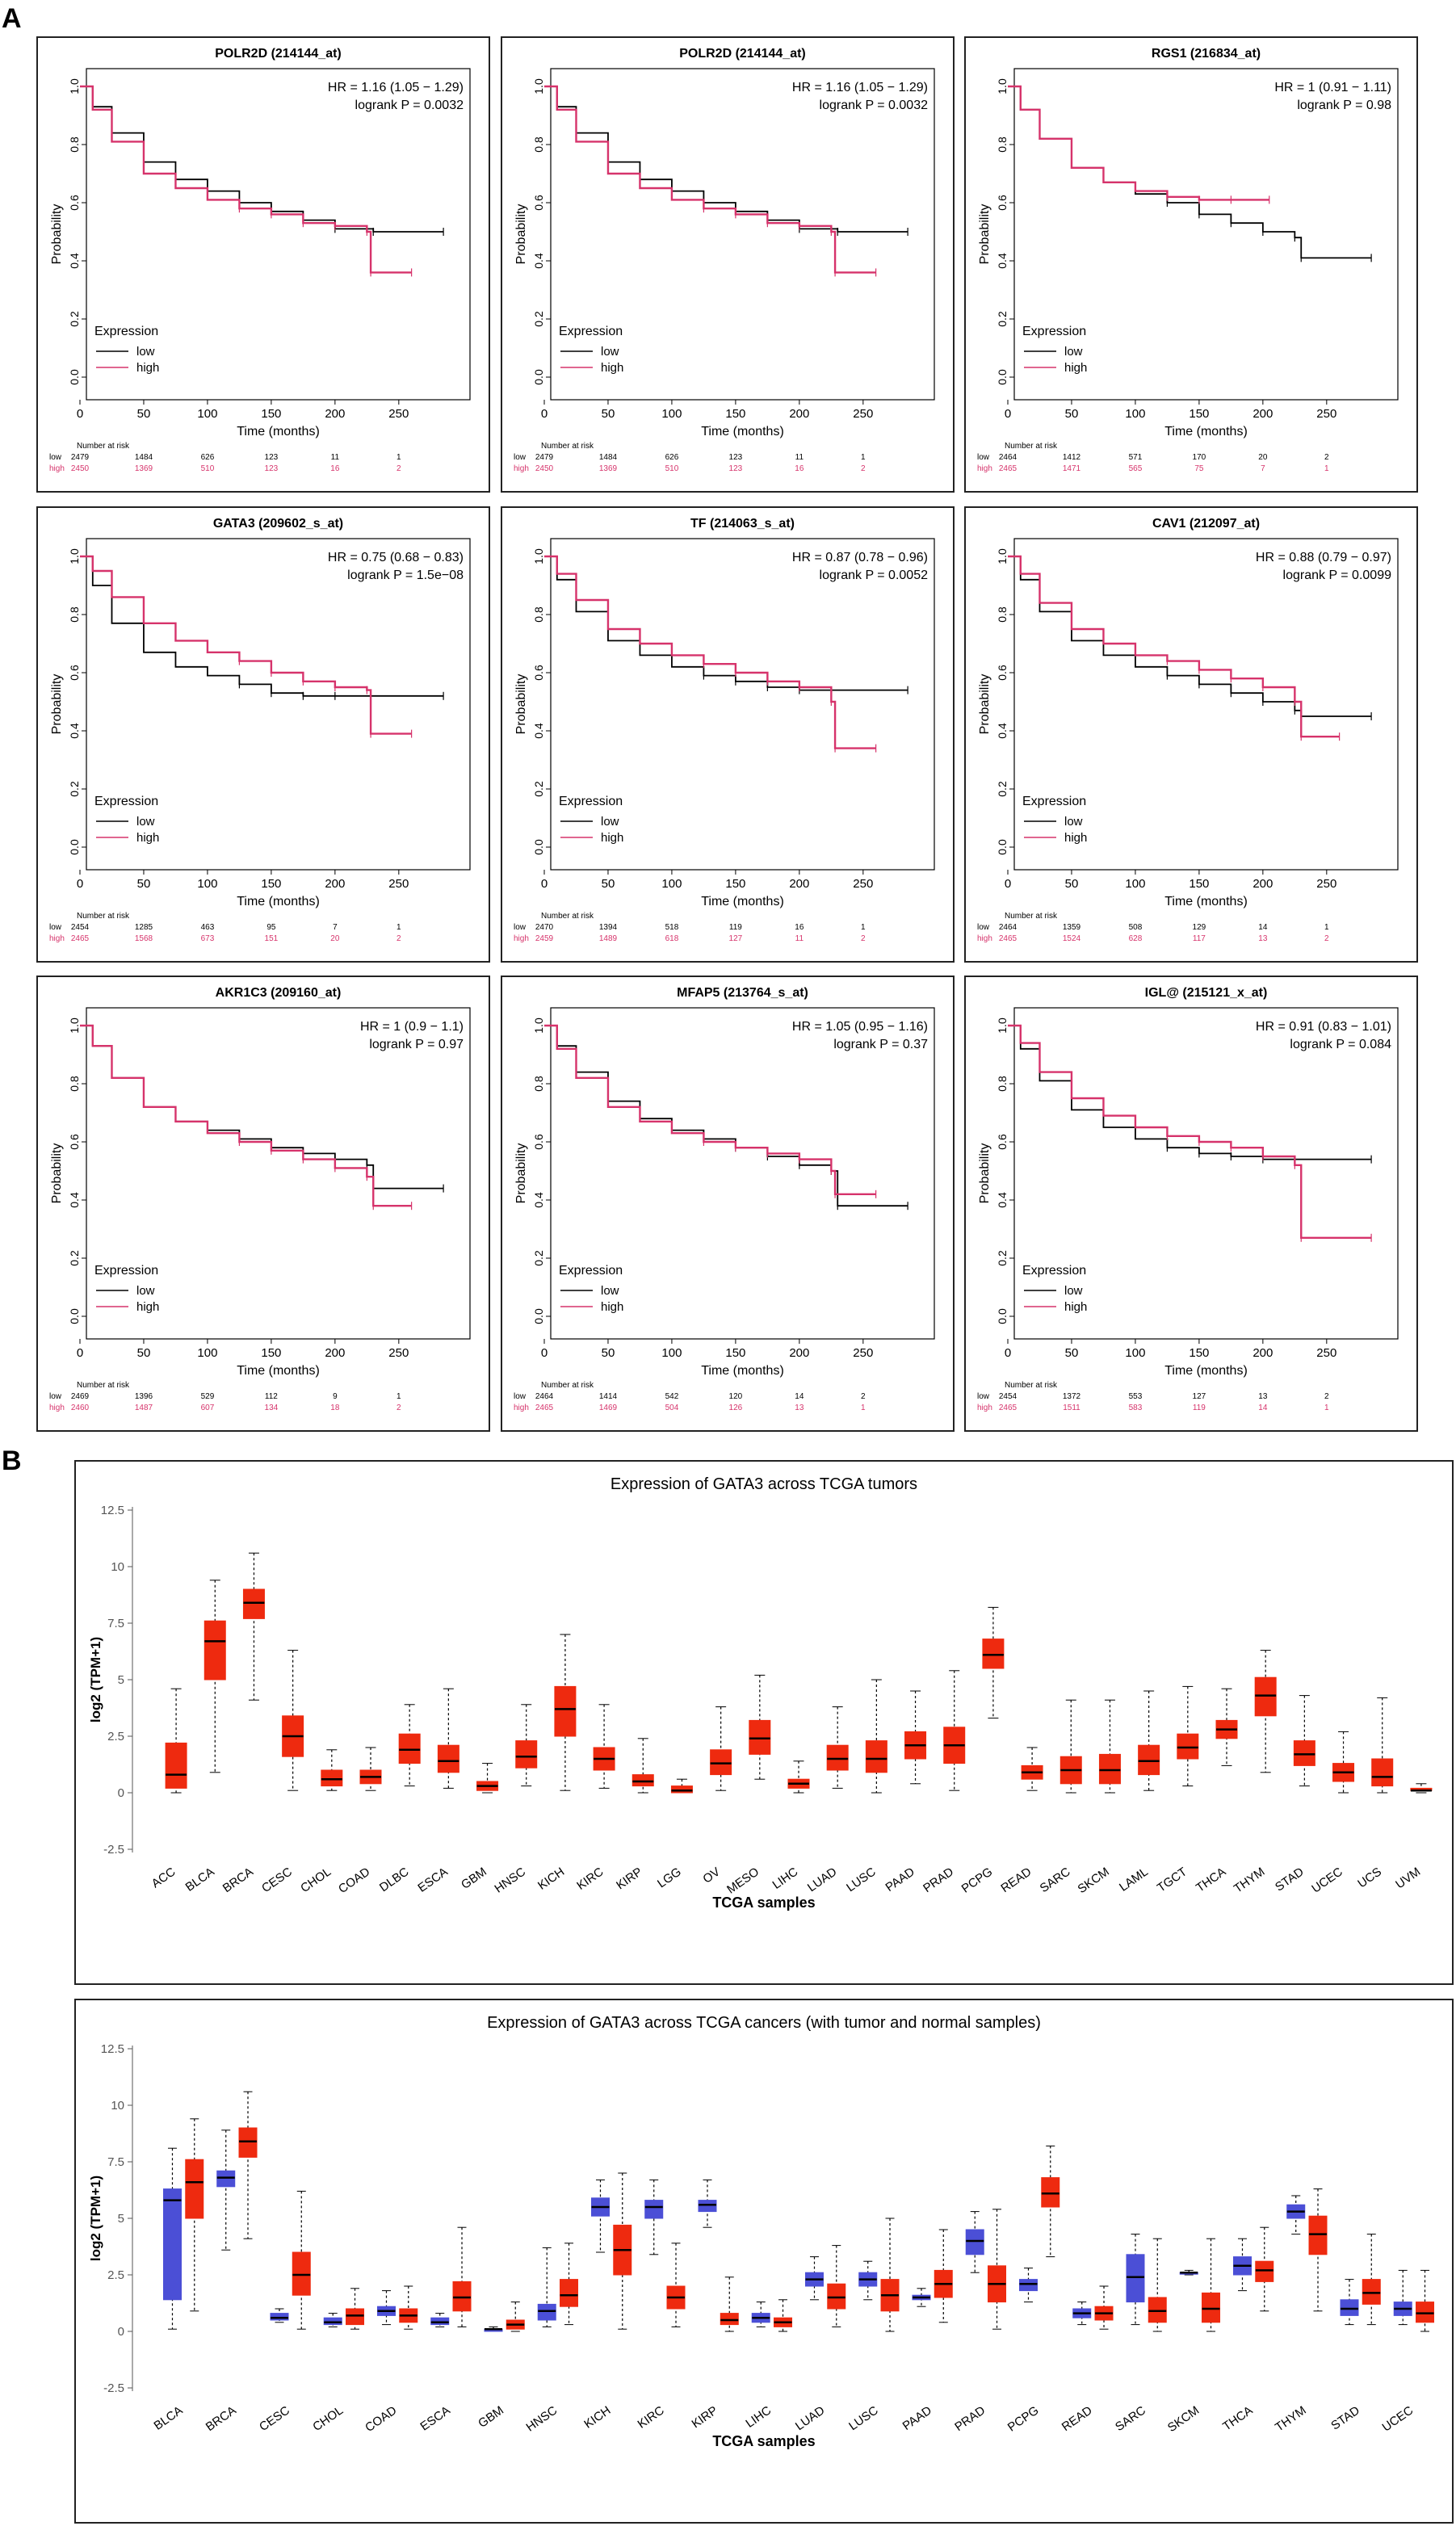 The height and width of the screenshot is (2526, 1456). What do you see at coordinates (763, 2441) in the screenshot?
I see `box-x-axis-label: TCGA samples` at bounding box center [763, 2441].